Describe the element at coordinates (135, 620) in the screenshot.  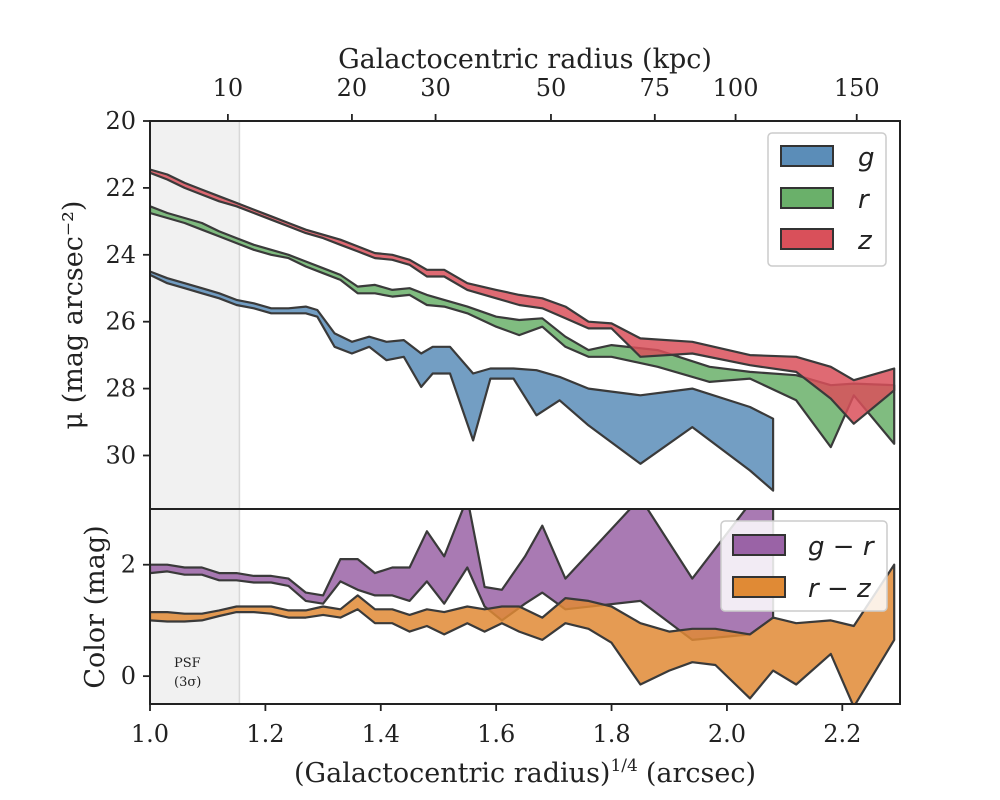
I see `bottom-y-axis-ticks: 02` at that location.